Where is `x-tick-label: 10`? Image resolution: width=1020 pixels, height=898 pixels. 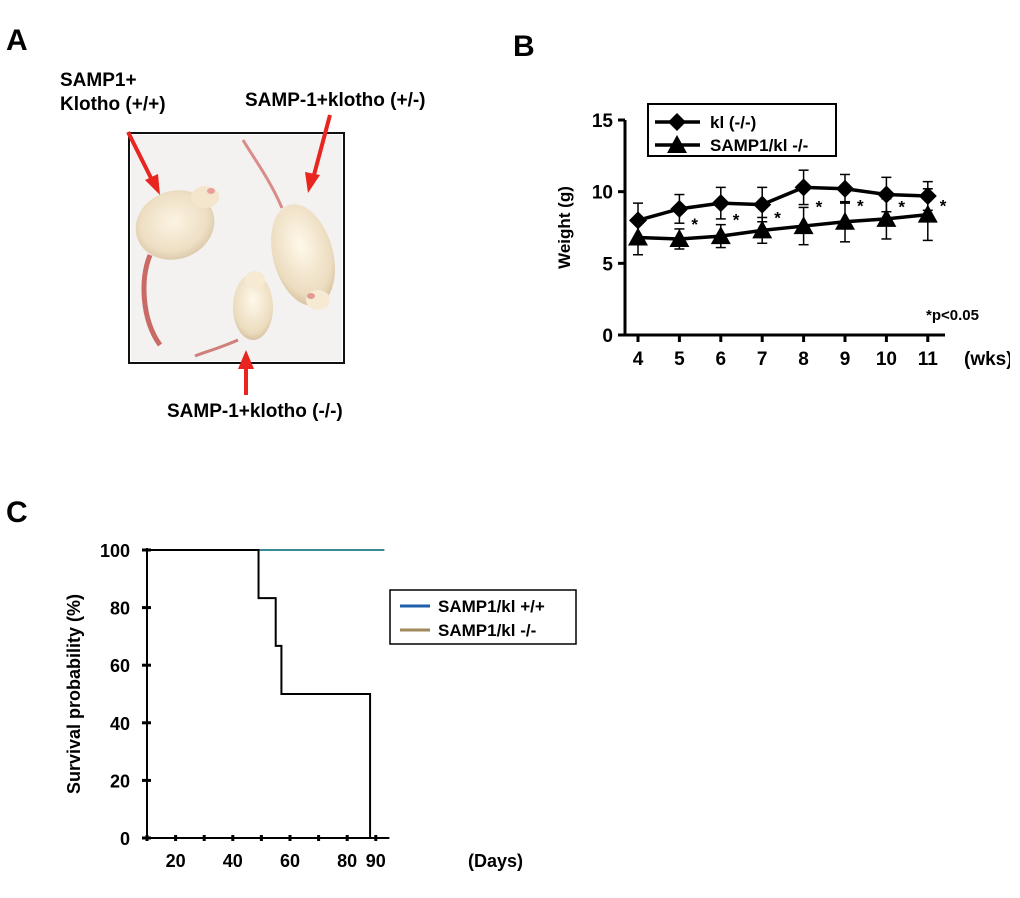 x-tick-label: 10 is located at coordinates (886, 359).